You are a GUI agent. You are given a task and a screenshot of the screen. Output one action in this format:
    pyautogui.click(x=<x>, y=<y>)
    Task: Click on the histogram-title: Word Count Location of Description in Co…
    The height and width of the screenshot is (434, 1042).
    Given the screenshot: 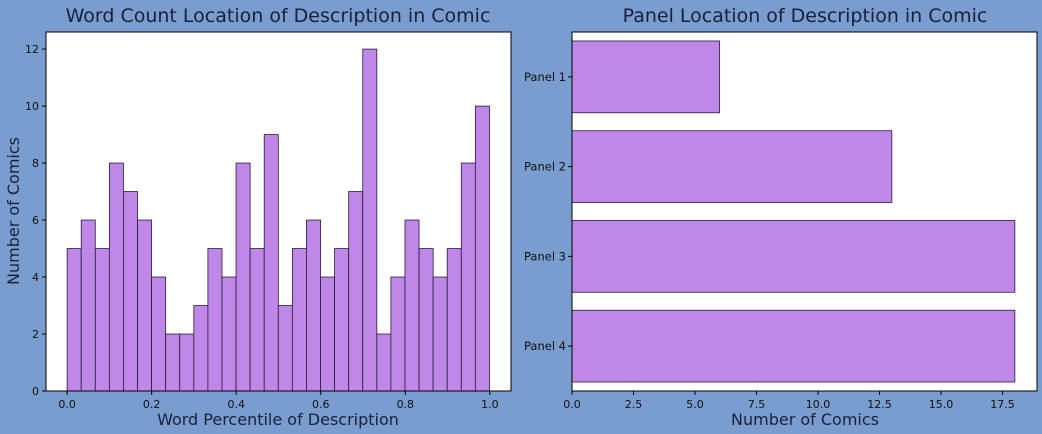 What is the action you would take?
    pyautogui.click(x=278, y=16)
    